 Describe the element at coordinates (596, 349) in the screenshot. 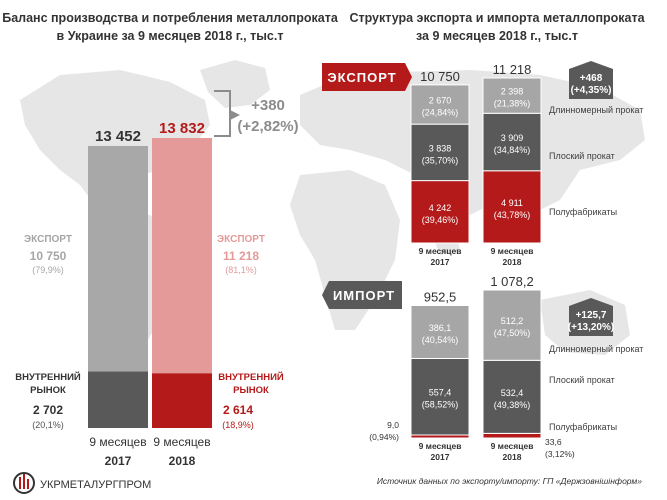

I see `import-legend-2: Длинномерный прокат` at that location.